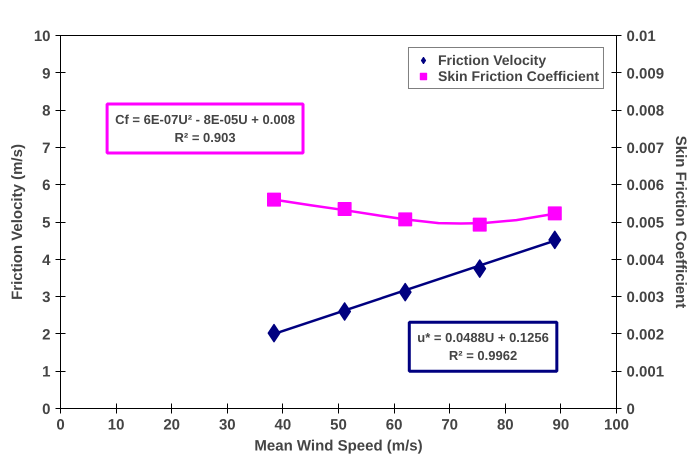 This screenshot has width=692, height=457. Describe the element at coordinates (46, 185) in the screenshot. I see `y-tick-label: 6` at that location.